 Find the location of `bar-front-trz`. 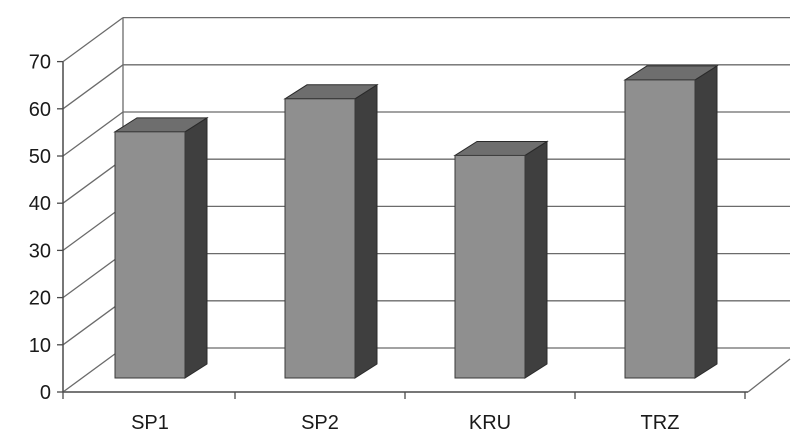

bar-front-trz is located at coordinates (660, 229).